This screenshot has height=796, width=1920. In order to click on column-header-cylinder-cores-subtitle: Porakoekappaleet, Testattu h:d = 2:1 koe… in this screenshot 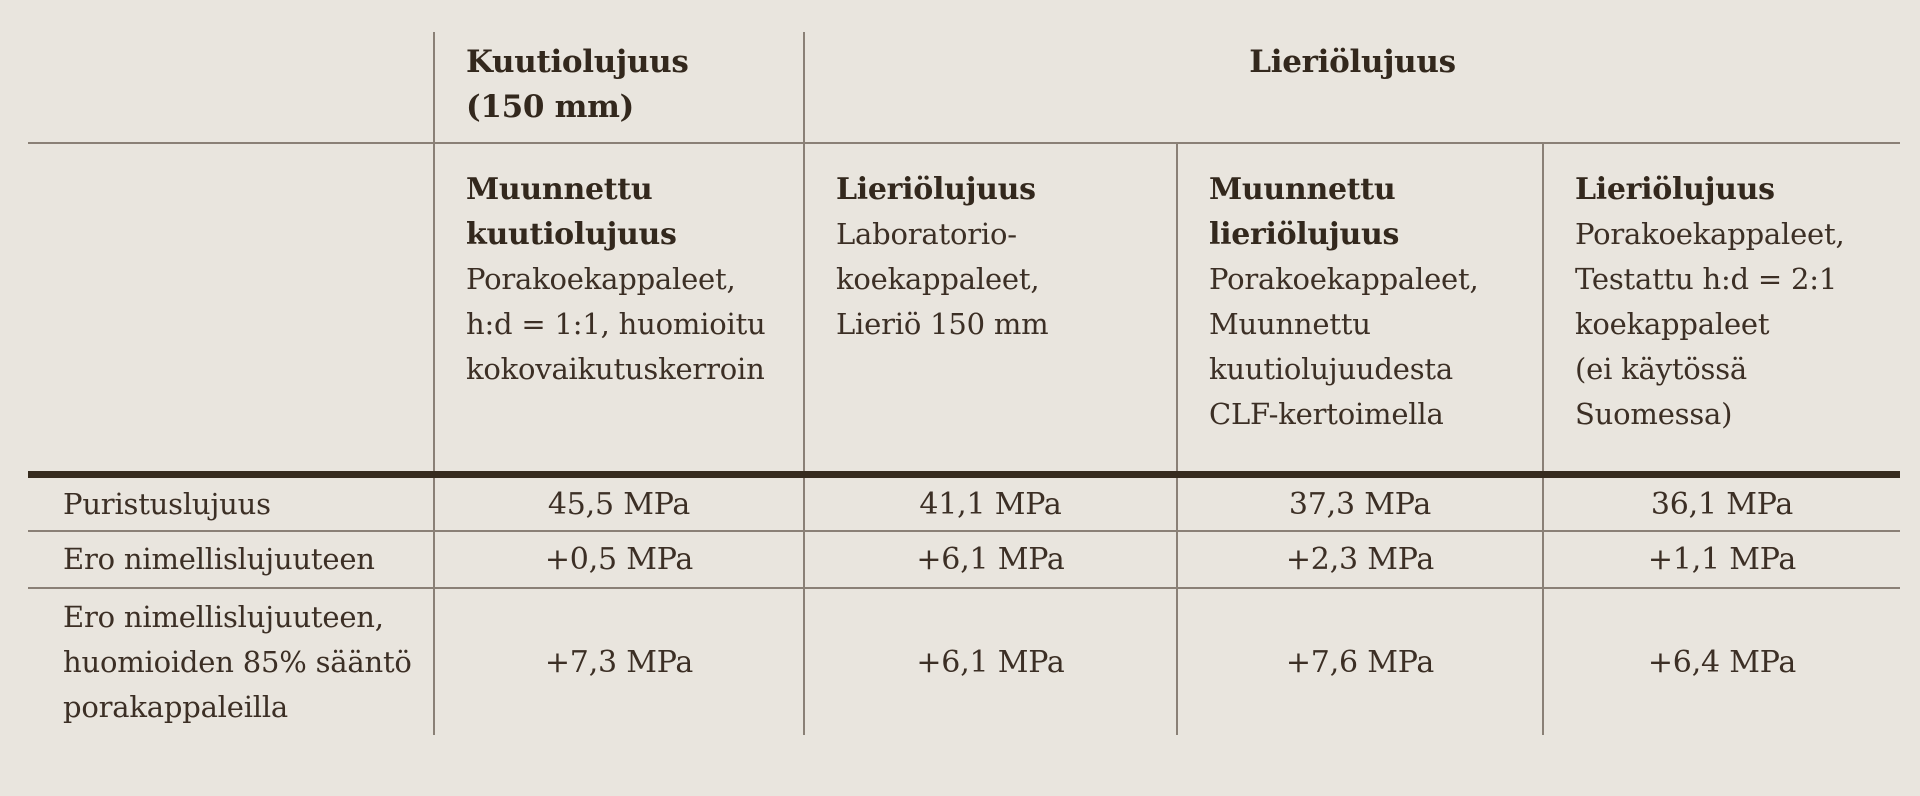, I will do `click(1710, 324)`.